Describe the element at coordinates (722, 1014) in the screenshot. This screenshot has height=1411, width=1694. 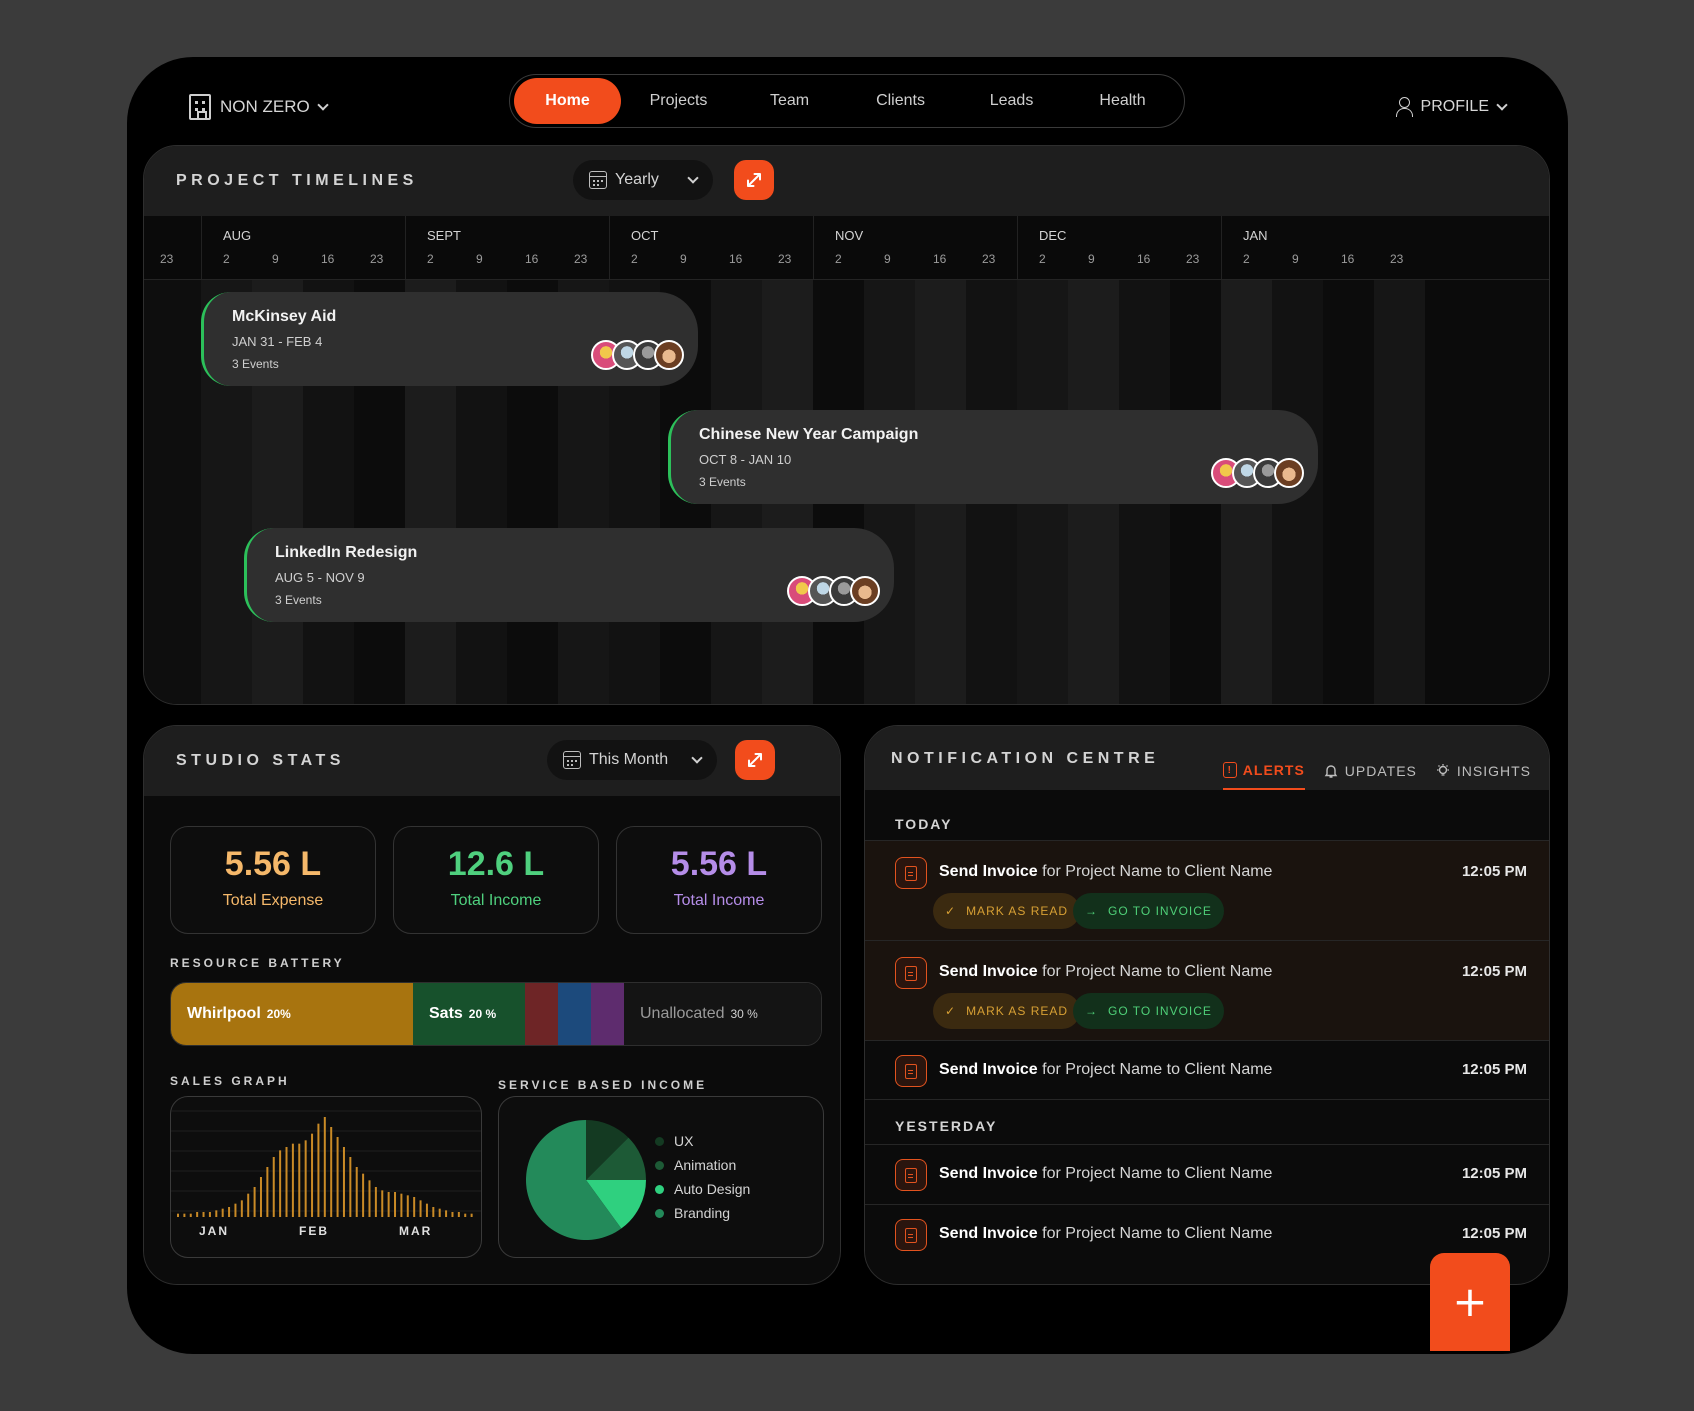
I see `battery-segment-unallocated: Unallocated 30 %` at that location.